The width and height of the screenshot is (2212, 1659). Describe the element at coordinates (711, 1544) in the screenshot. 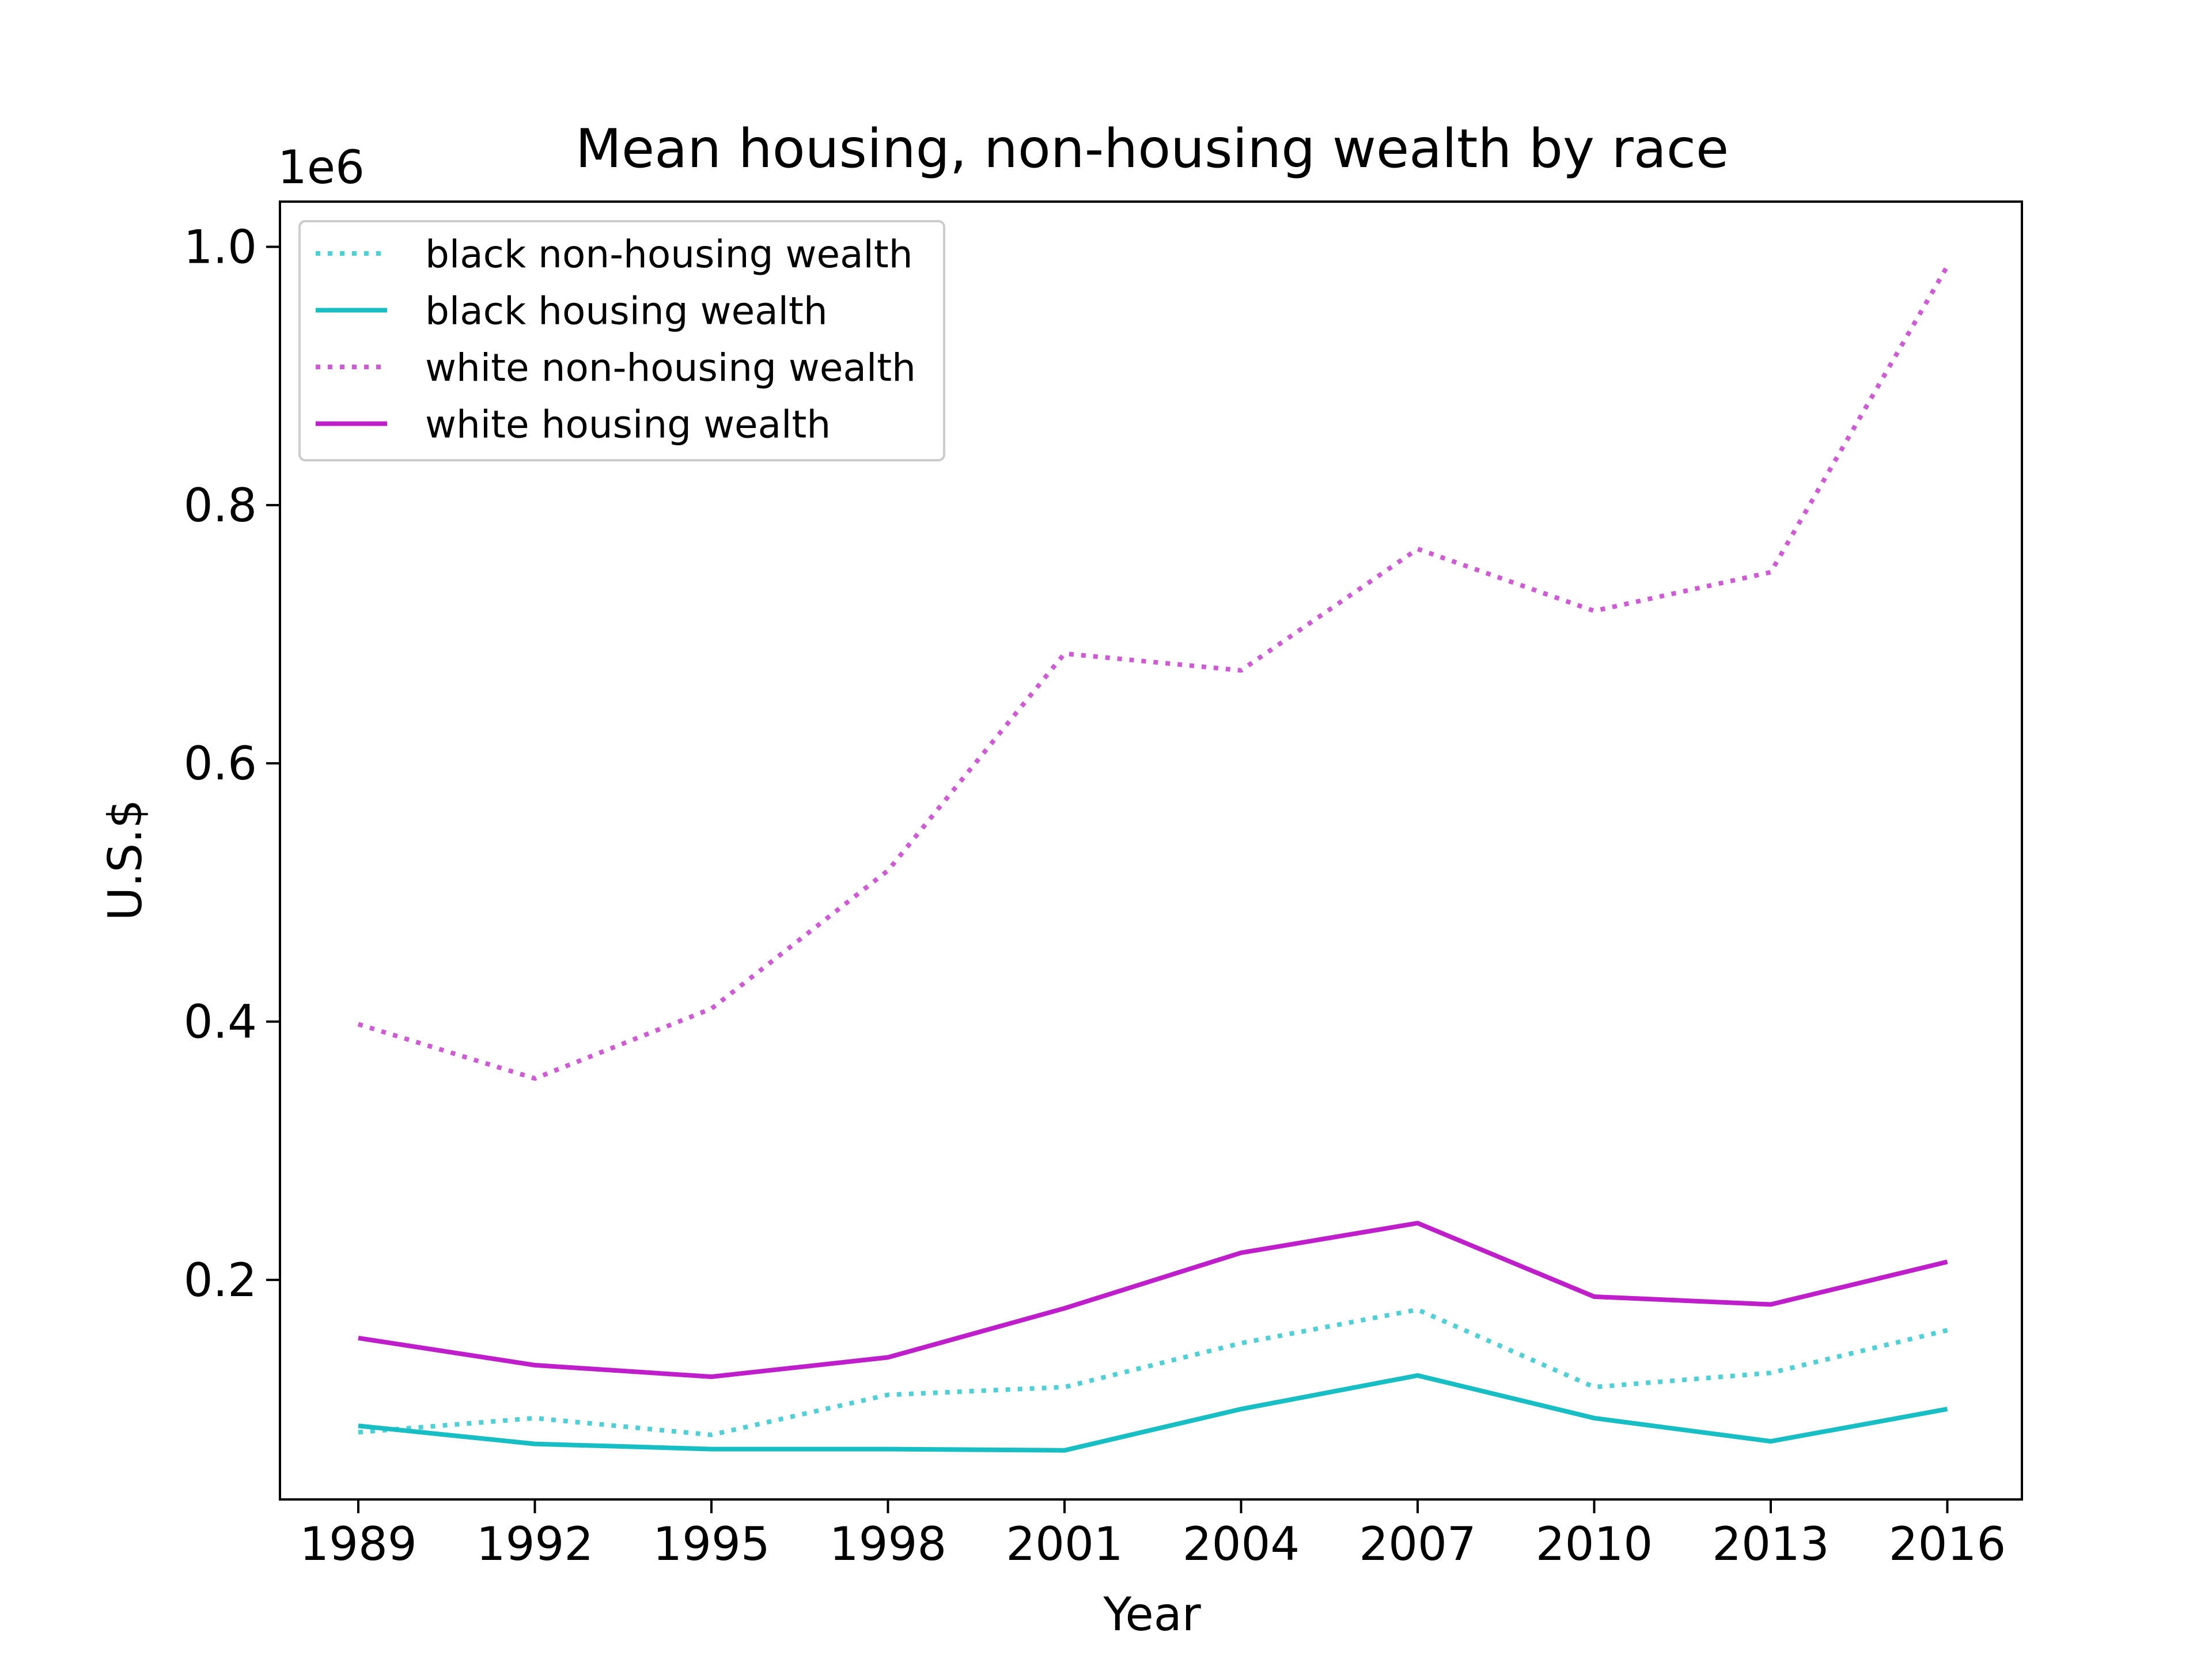

I see `x-tick-label: 1995` at that location.